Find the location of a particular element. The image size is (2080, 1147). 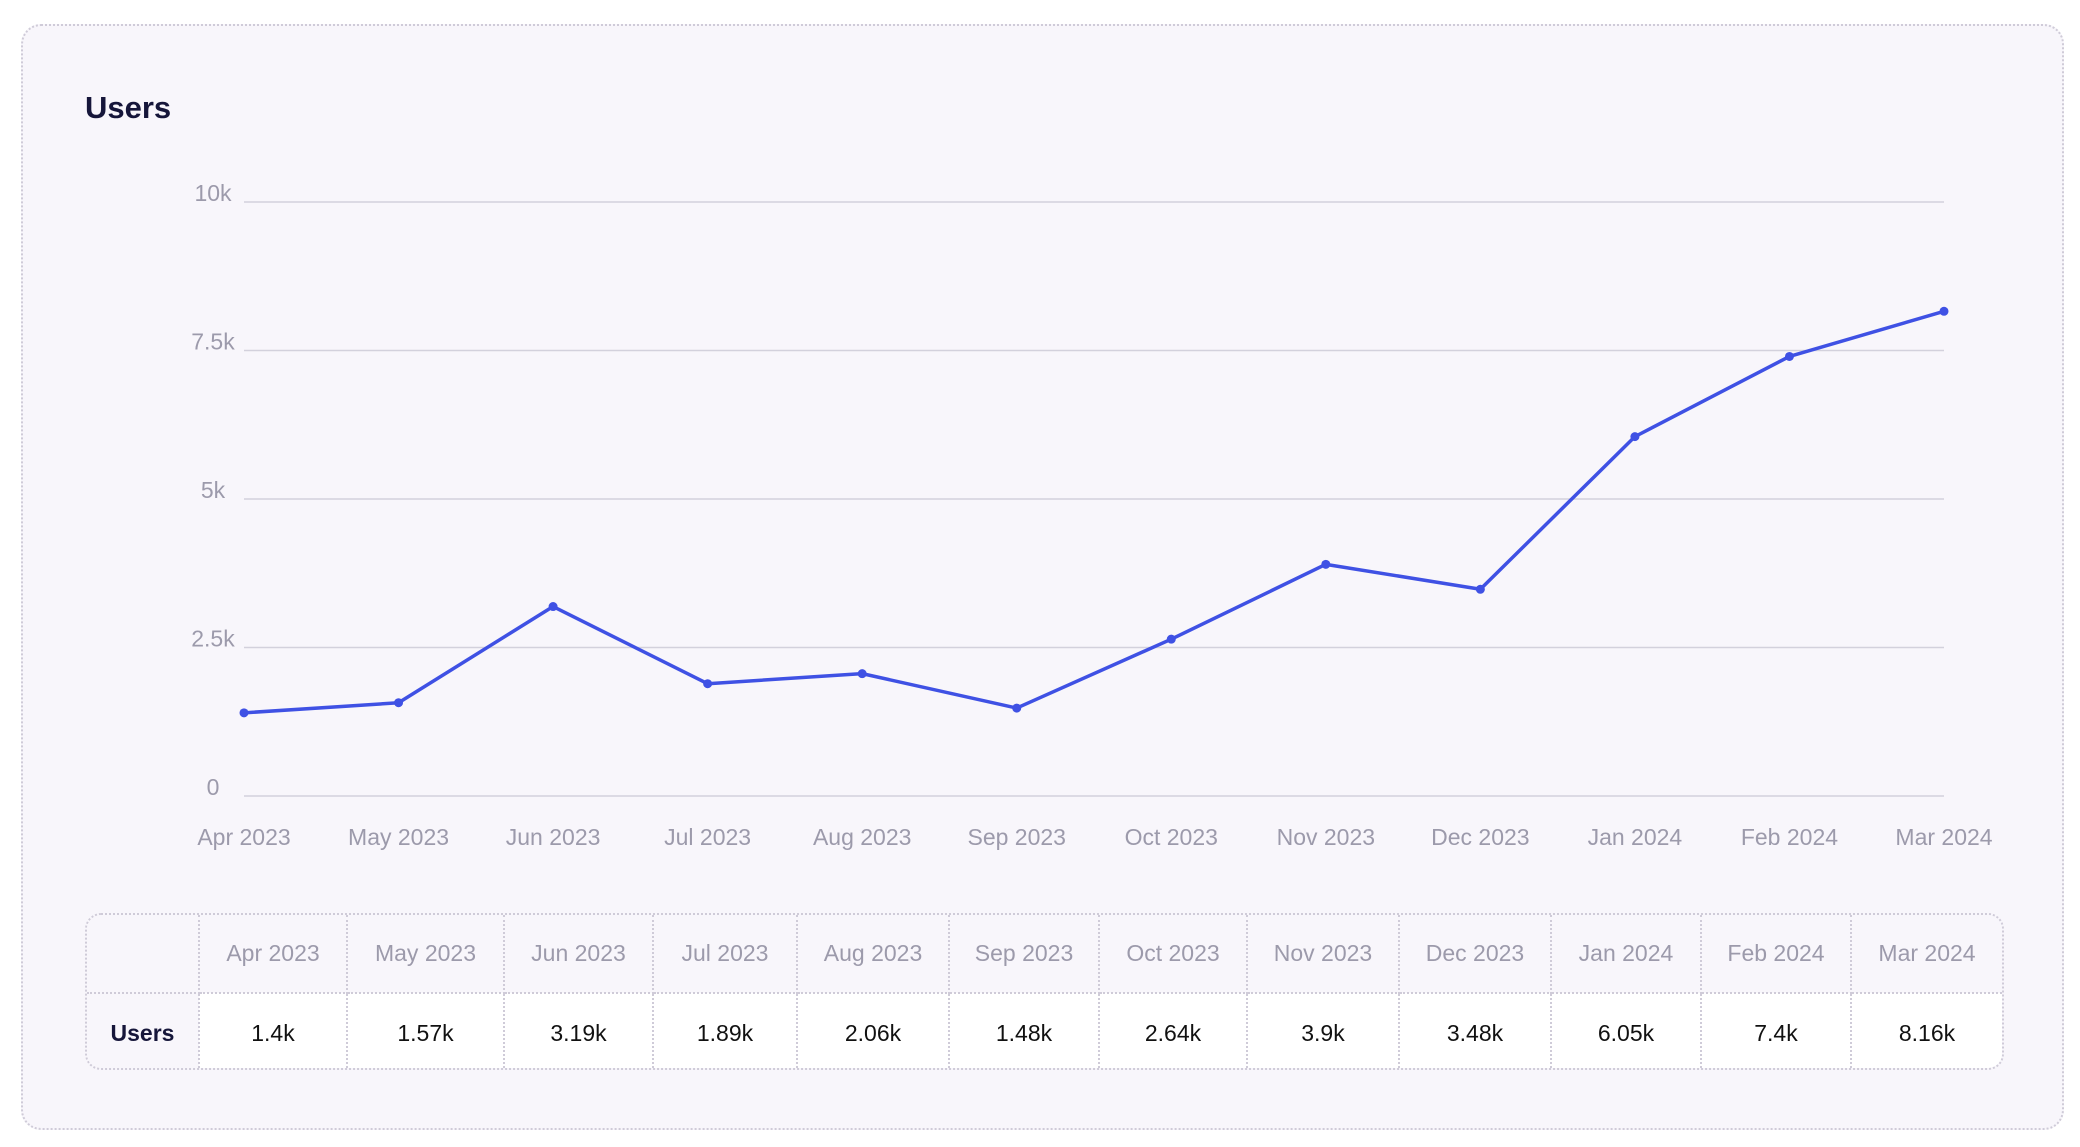

x-tick-label: Feb 2024 is located at coordinates (1789, 837).